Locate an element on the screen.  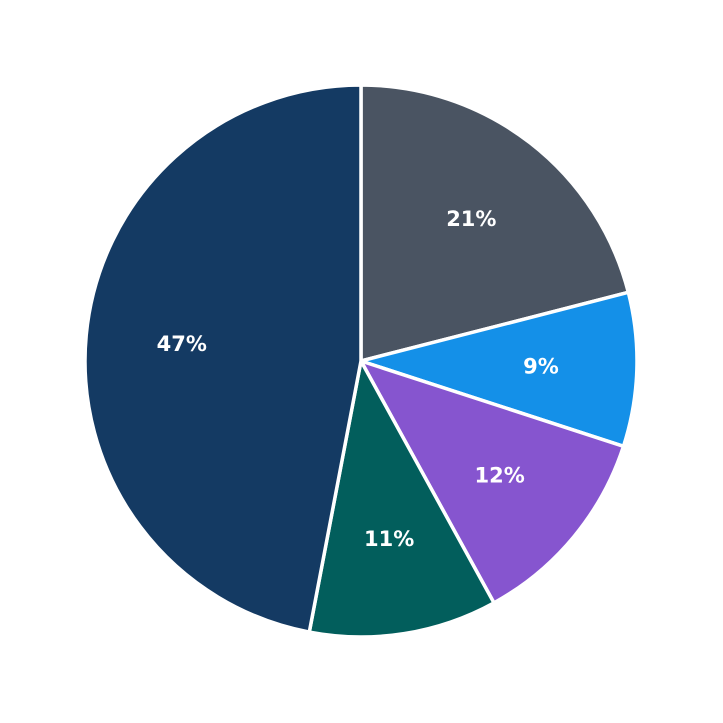
slice-label-3: 12% is located at coordinates (500, 476).